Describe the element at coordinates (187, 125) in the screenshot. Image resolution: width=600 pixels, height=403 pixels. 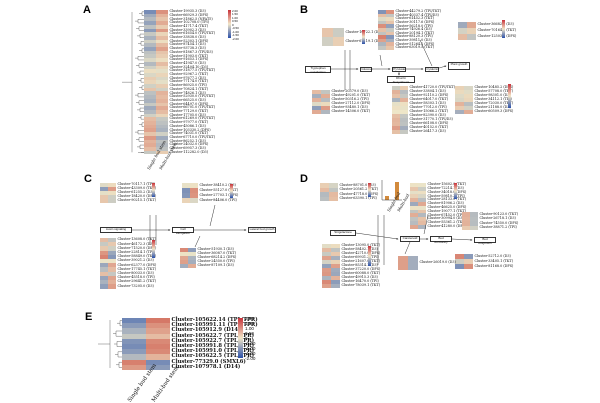
I see `a-row-label: Cluster-45086.1 (D3)` at that location.